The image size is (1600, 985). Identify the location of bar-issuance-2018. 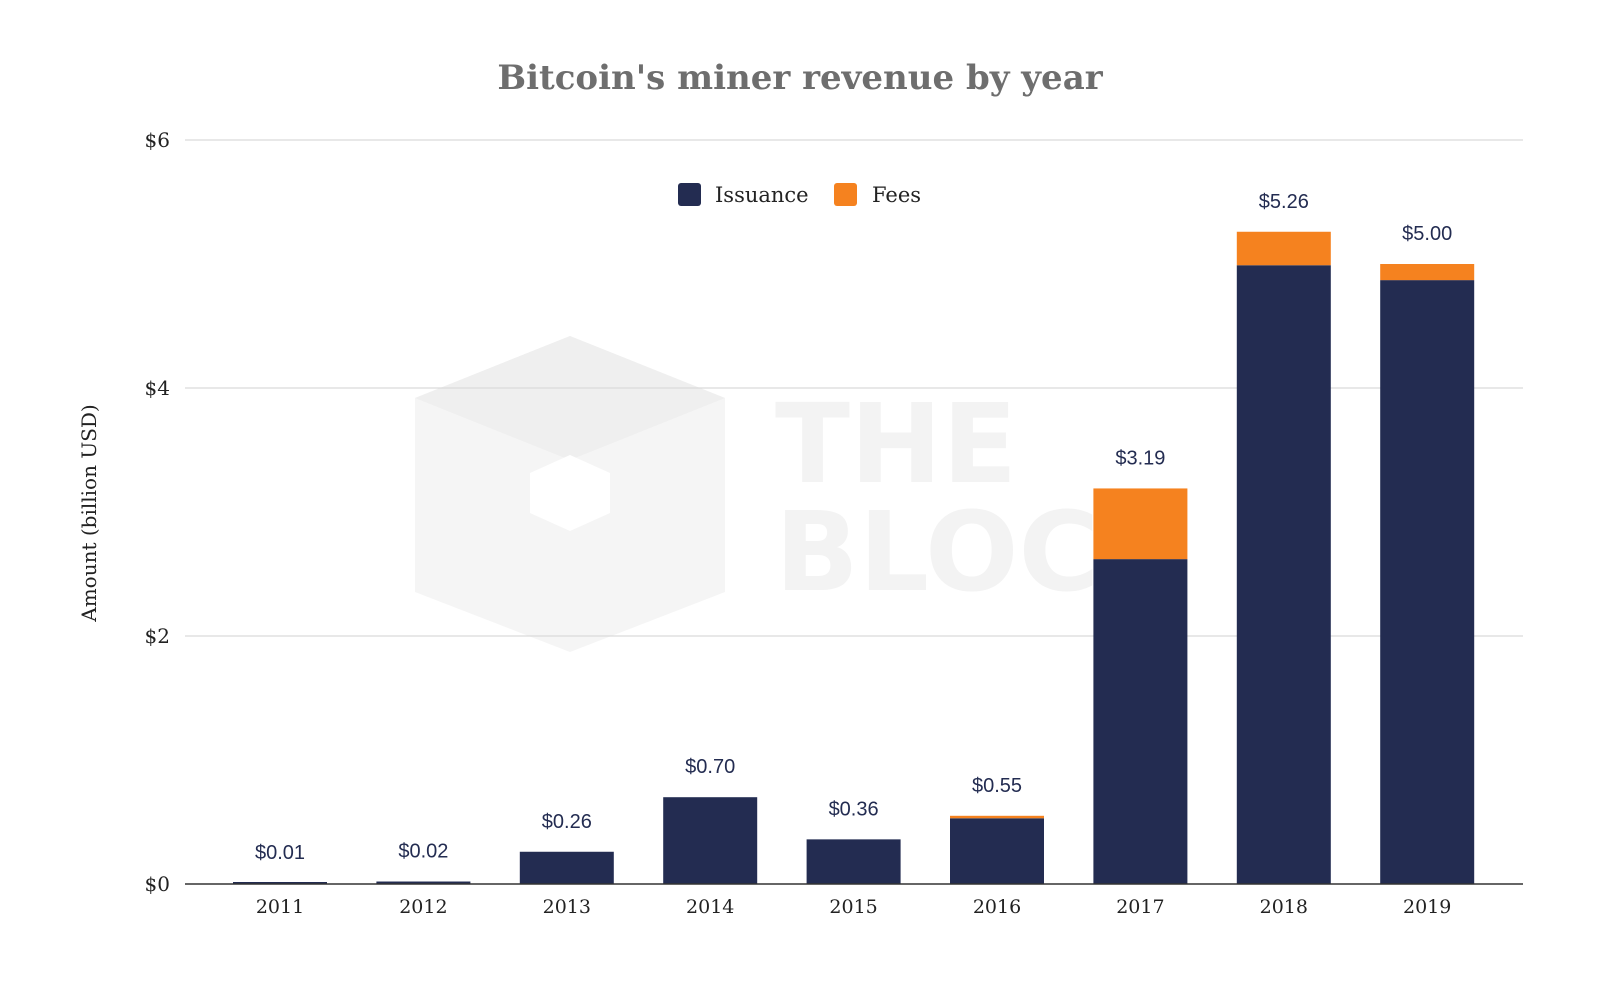
(1283, 574).